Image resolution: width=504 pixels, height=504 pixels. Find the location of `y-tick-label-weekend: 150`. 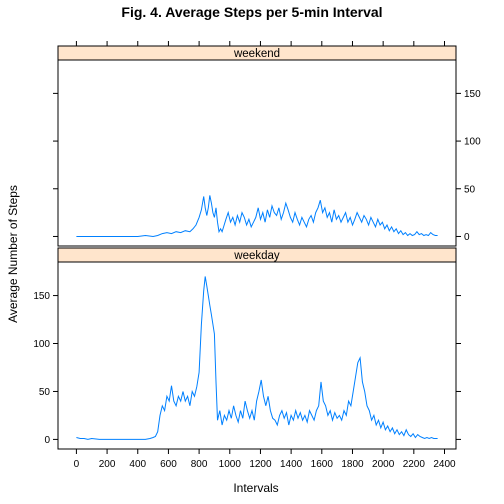

y-tick-label-weekend: 150 is located at coordinates (472, 94).